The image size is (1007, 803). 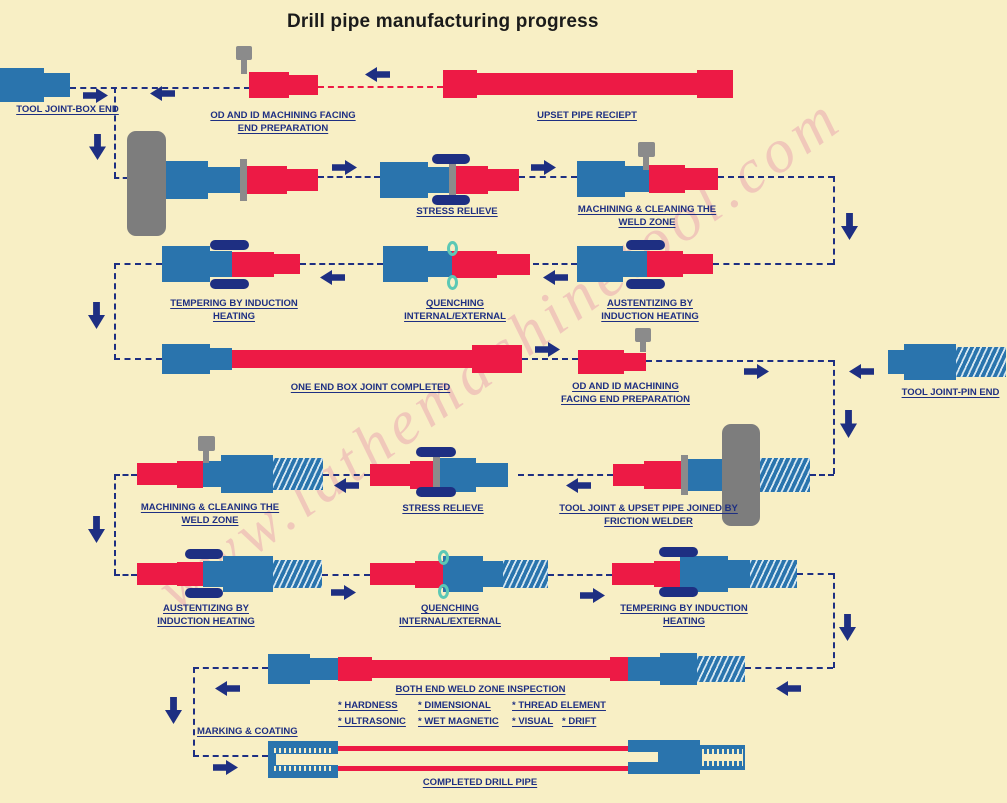 I want to click on machined-pipe-end-graphic, so click(x=283, y=85).